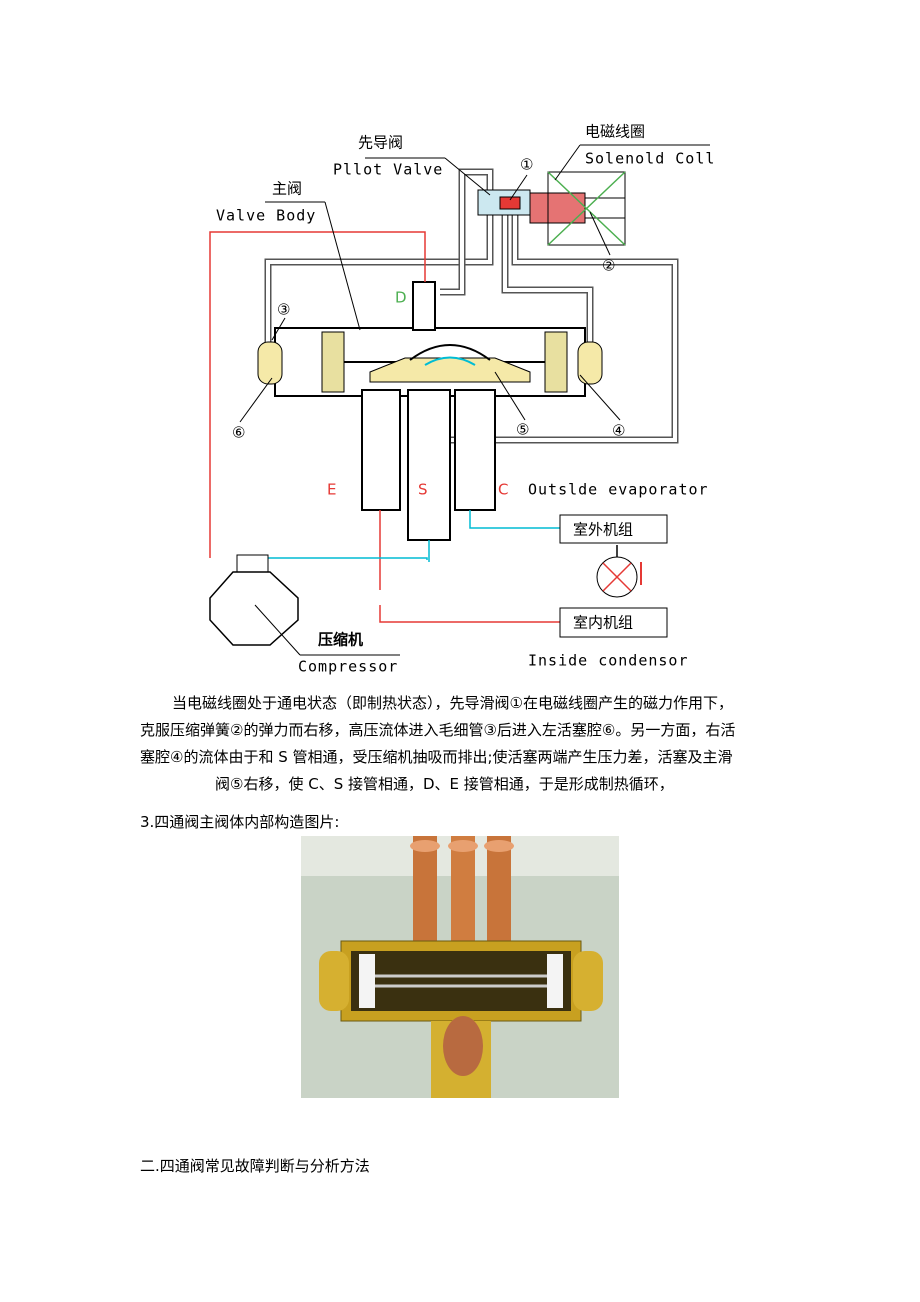 Image resolution: width=920 pixels, height=1302 pixels. I want to click on label: Pllot Valve, so click(388, 170).